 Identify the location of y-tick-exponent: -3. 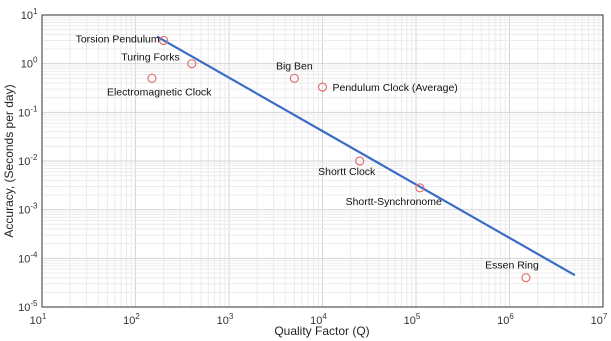
(34, 206).